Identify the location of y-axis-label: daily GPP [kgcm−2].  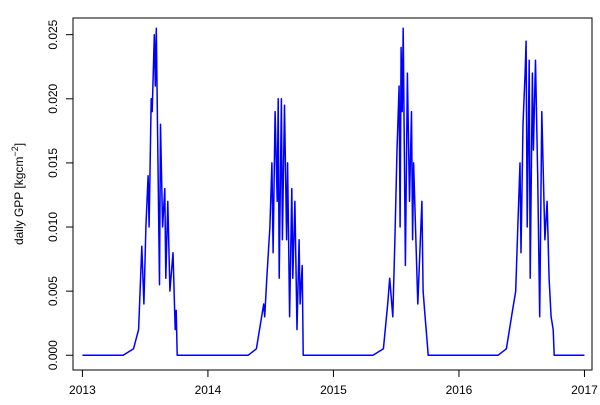
(18, 194).